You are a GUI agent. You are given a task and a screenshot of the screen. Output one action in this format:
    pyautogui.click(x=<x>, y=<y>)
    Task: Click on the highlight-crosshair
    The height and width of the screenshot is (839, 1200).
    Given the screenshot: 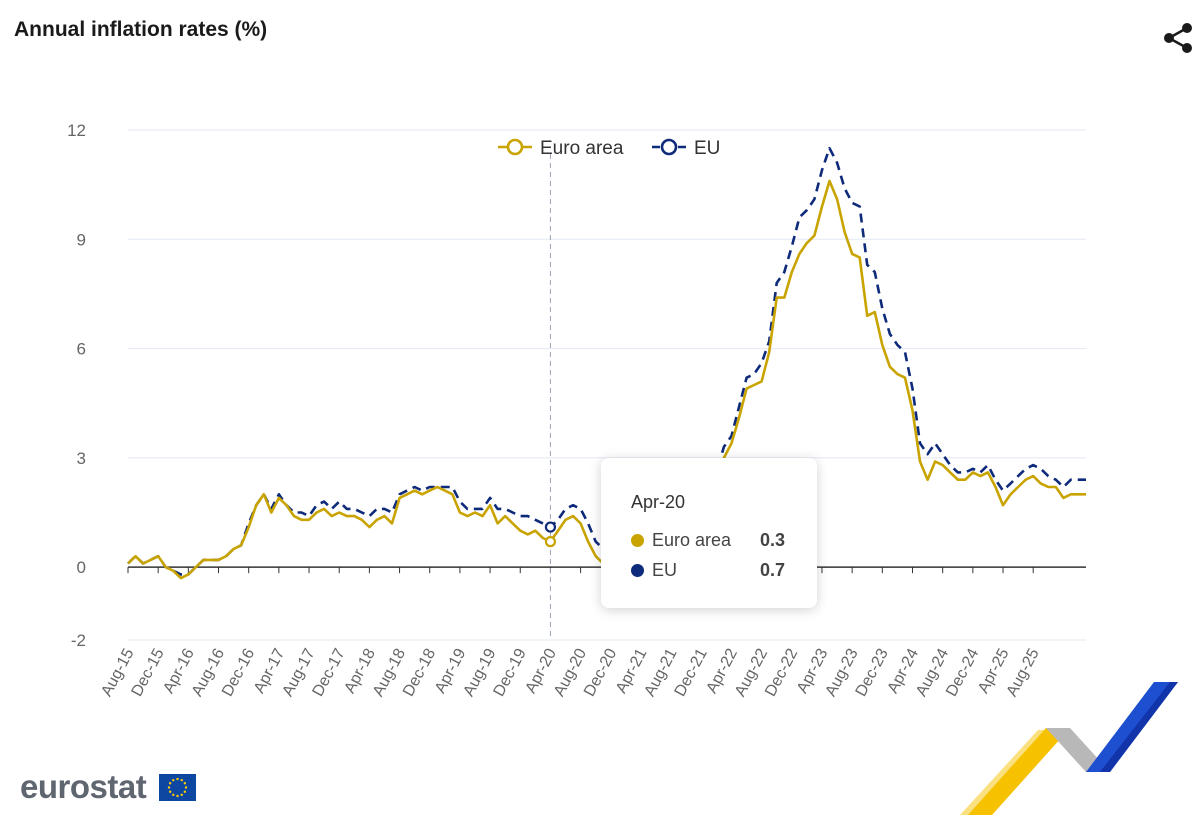 What is the action you would take?
    pyautogui.click(x=550, y=397)
    